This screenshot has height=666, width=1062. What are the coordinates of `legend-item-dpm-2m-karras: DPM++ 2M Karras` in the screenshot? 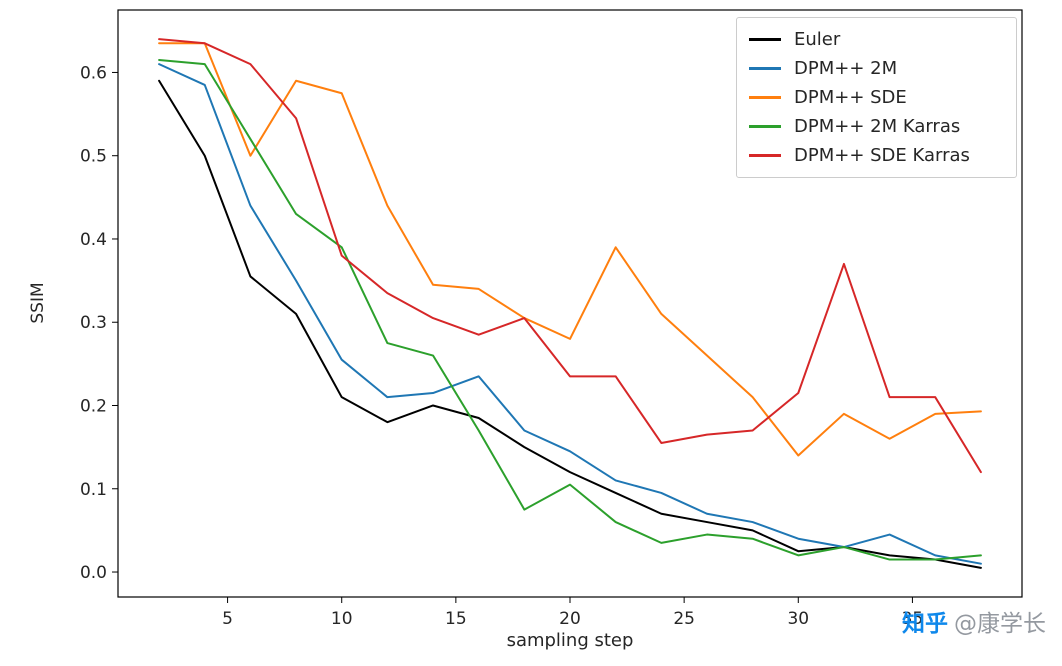 It's located at (876, 126).